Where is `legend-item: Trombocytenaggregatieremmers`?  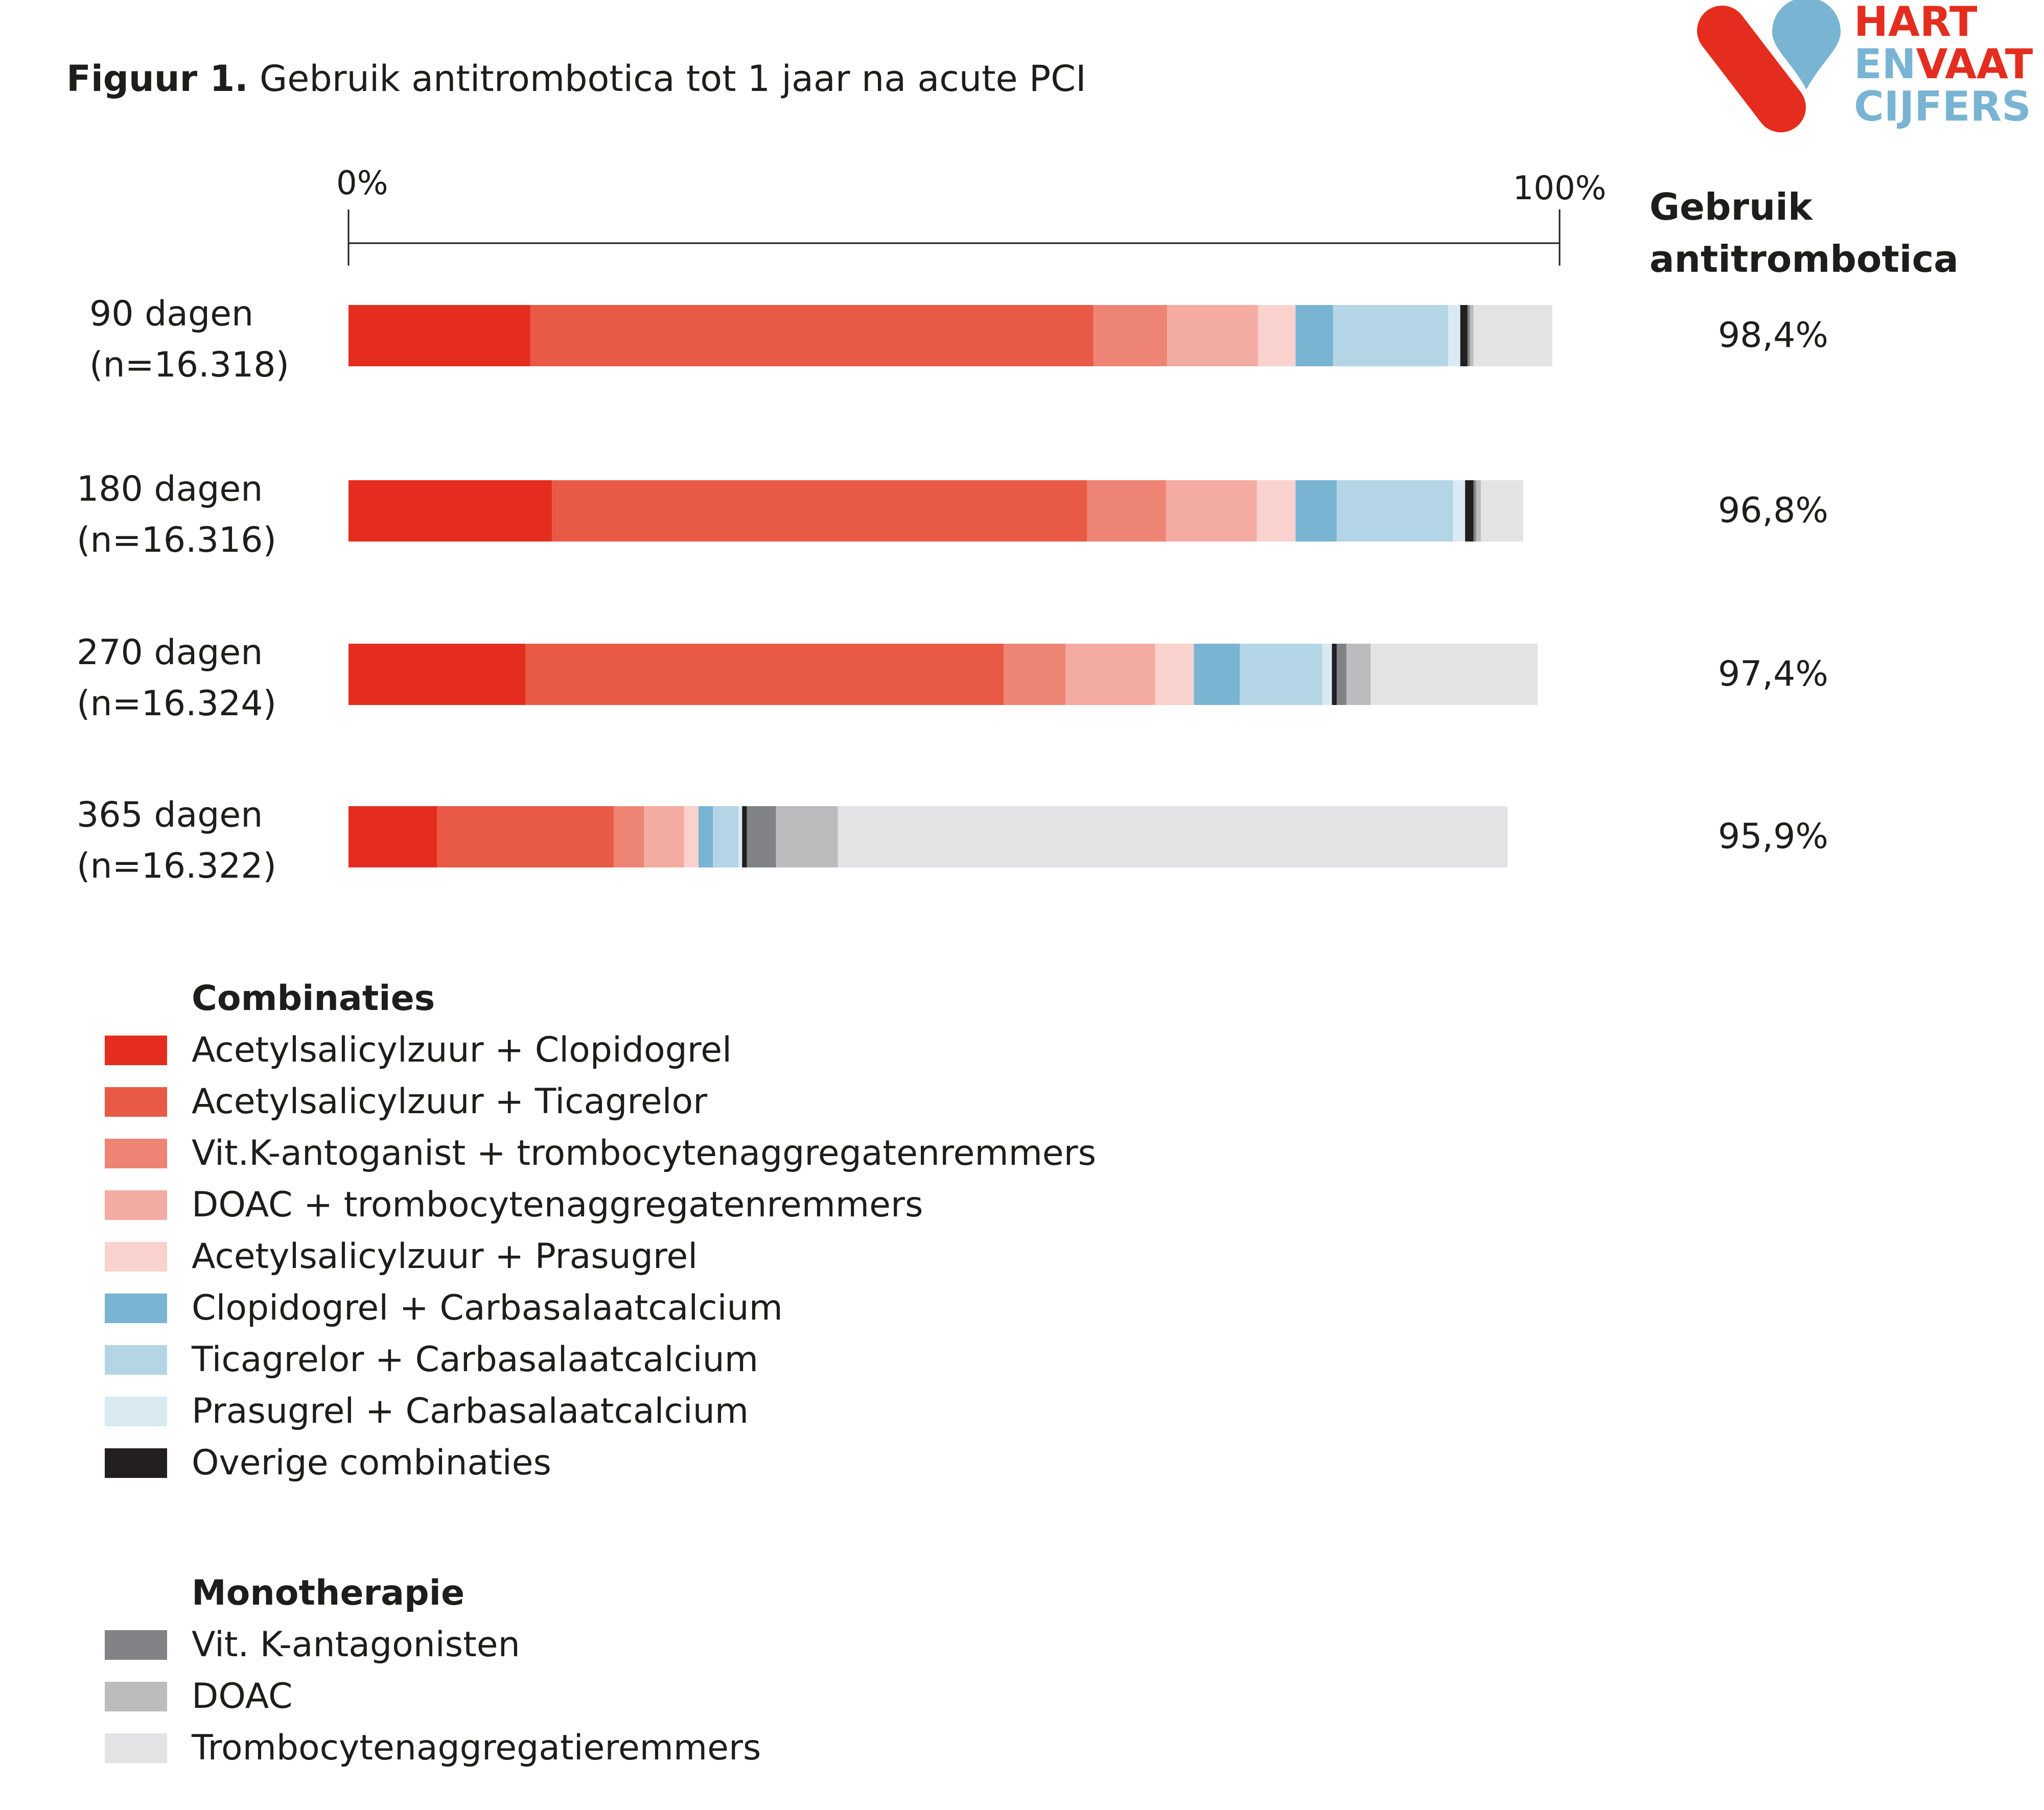
legend-item: Trombocytenaggregatieremmers is located at coordinates (600, 1748).